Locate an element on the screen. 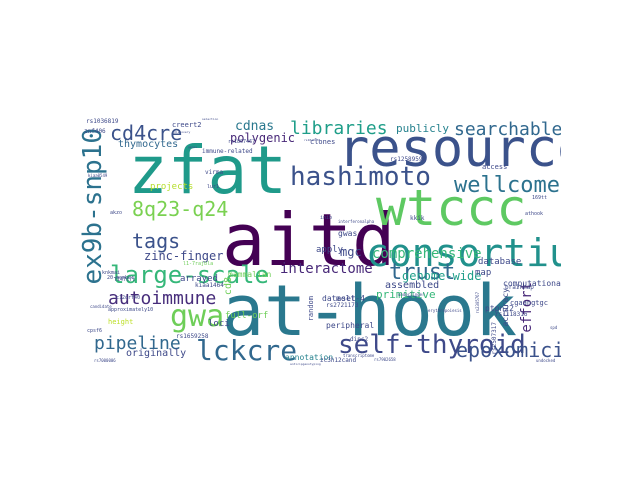 The width and height of the screenshot is (640, 480). word-autoimmune: autoimmune is located at coordinates (162, 298).